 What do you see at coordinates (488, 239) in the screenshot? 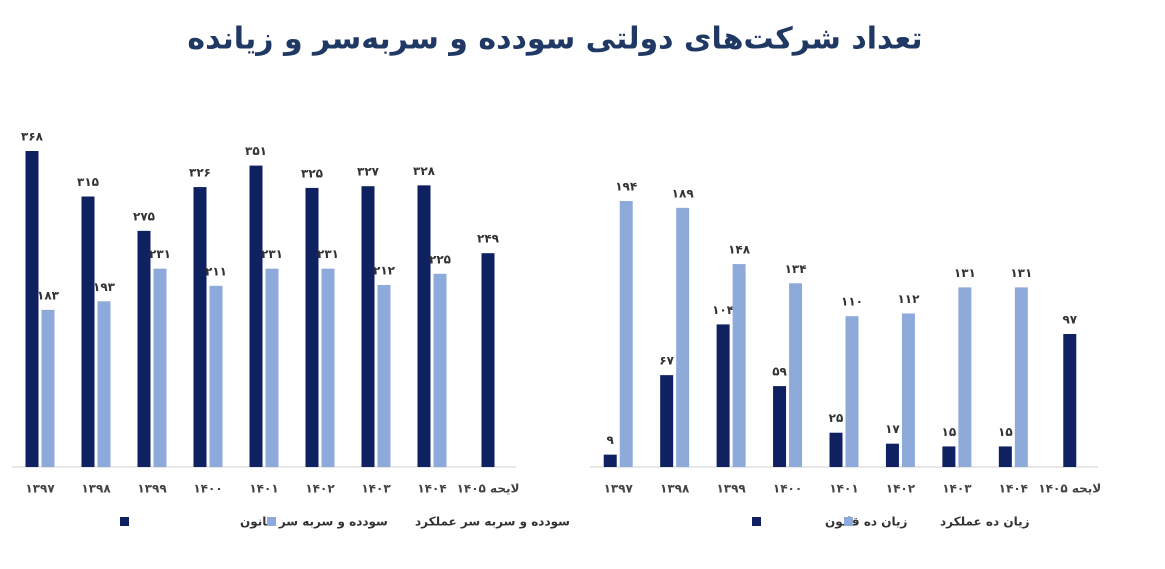
I see `data-label: ۲۴۹` at bounding box center [488, 239].